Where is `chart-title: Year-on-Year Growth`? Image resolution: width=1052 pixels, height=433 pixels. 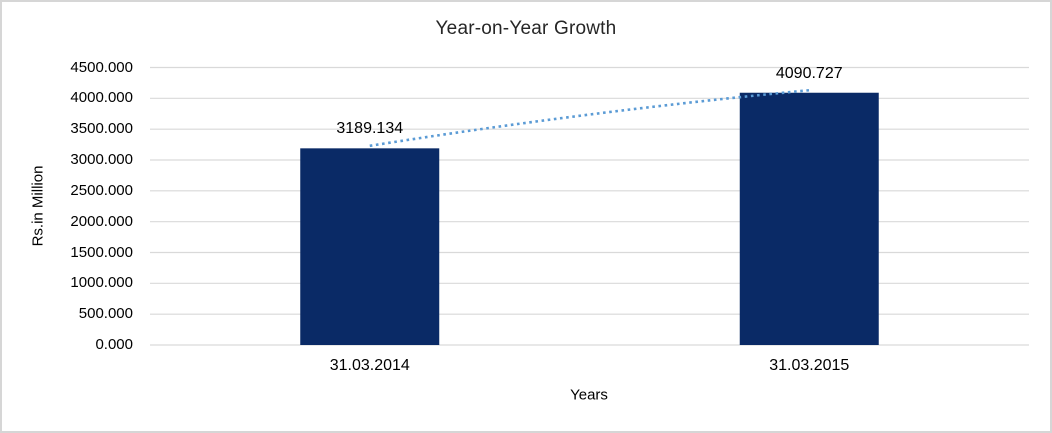 chart-title: Year-on-Year Growth is located at coordinates (526, 28).